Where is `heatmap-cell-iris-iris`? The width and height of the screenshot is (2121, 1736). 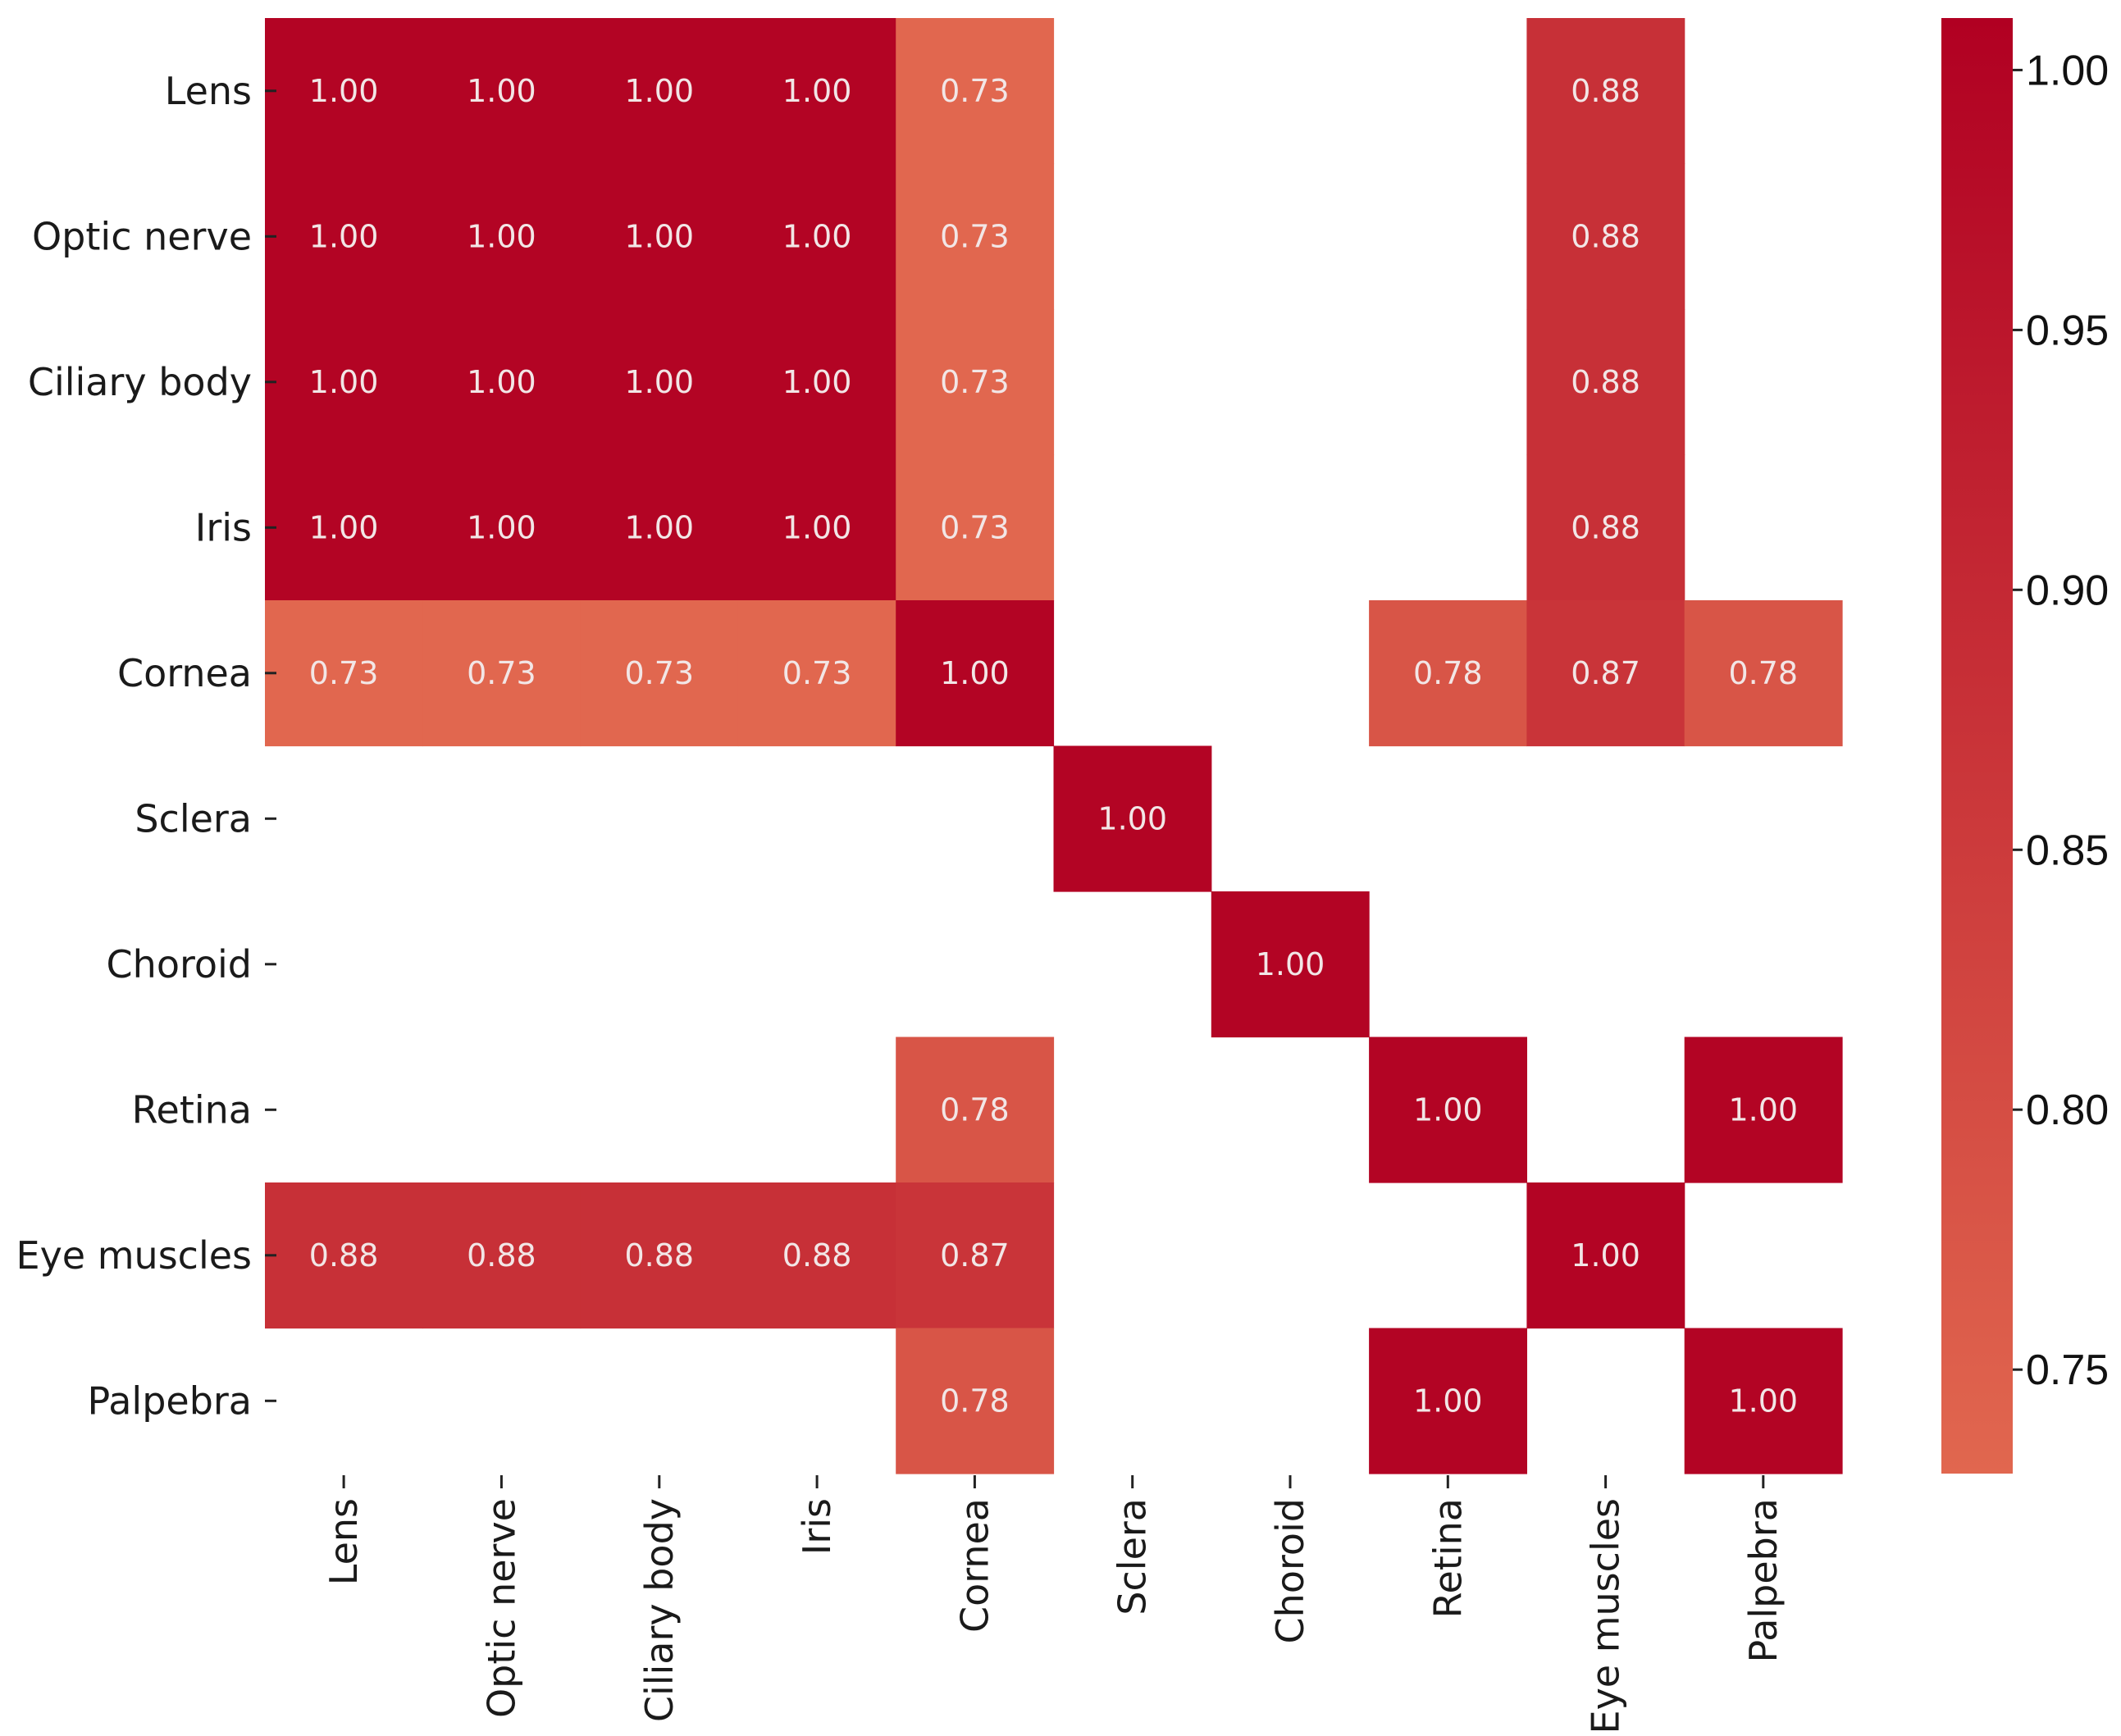
heatmap-cell-iris-iris is located at coordinates (816, 527).